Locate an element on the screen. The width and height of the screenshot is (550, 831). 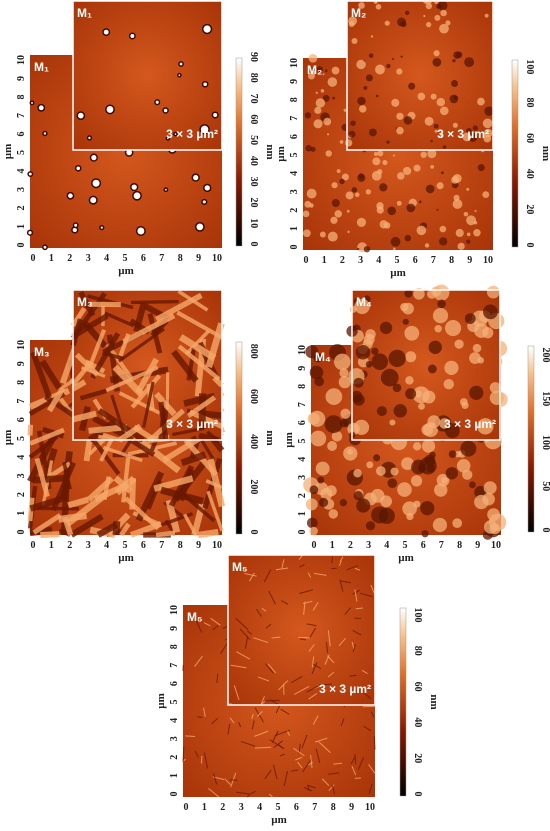
y-tick-label: 3 is located at coordinates (21, 189).